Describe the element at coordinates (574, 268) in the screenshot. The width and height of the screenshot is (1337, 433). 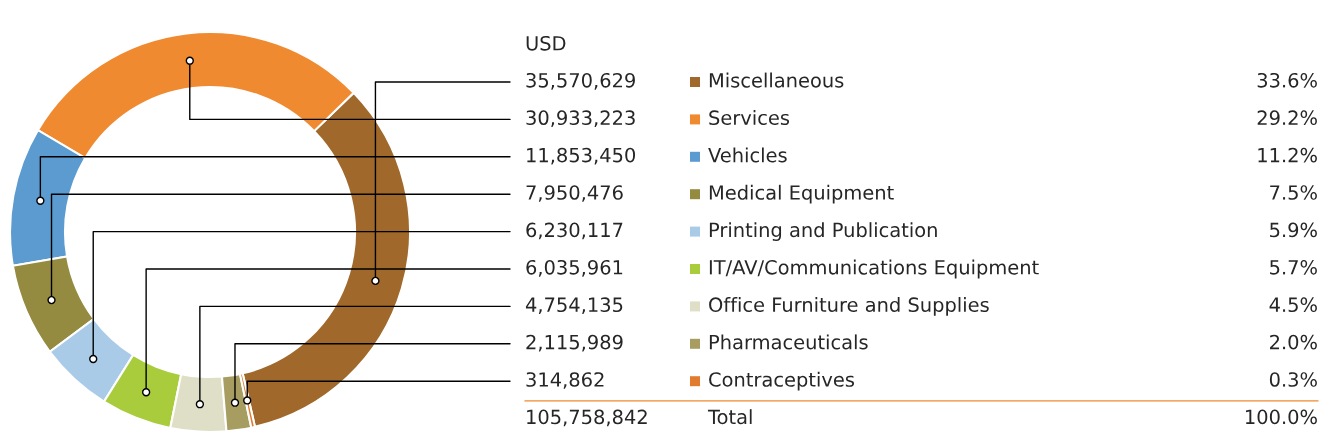
I see `data-label: 6,035,961` at that location.